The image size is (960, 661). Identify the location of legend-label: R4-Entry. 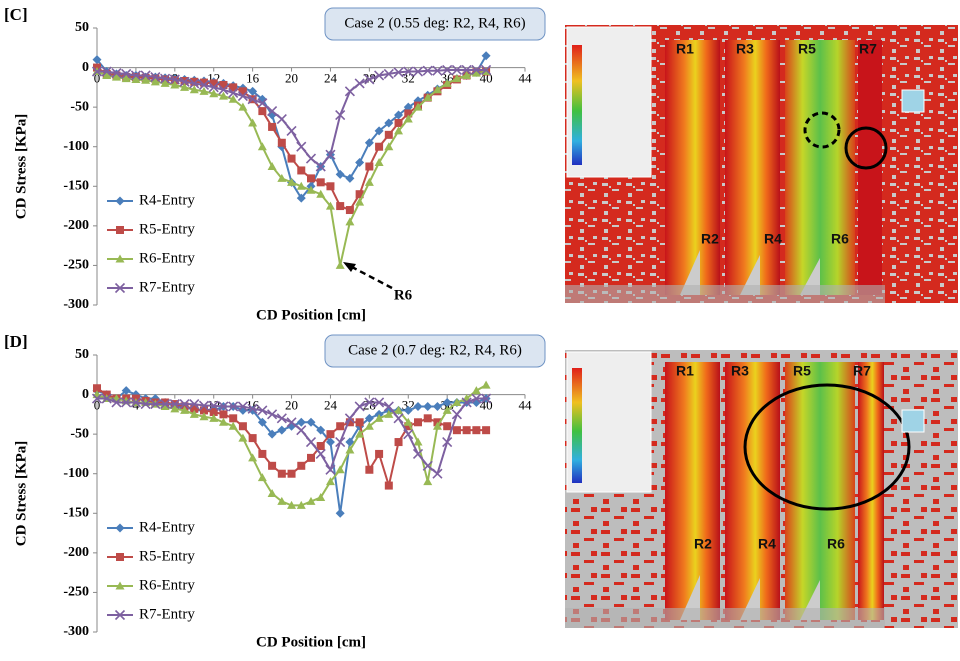
(167, 200).